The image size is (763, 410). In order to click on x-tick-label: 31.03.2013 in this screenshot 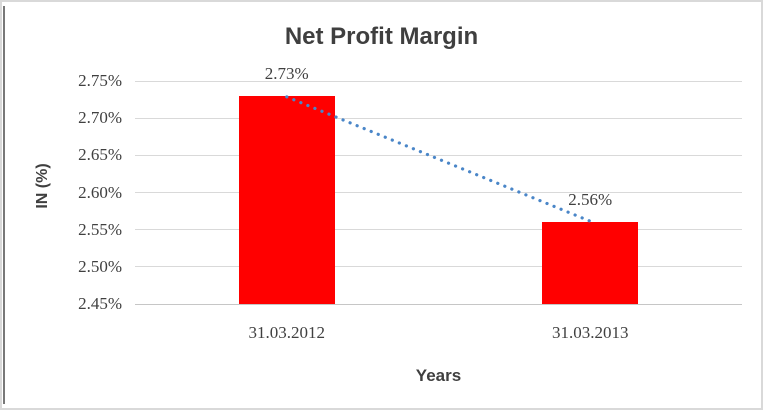, I will do `click(590, 332)`.